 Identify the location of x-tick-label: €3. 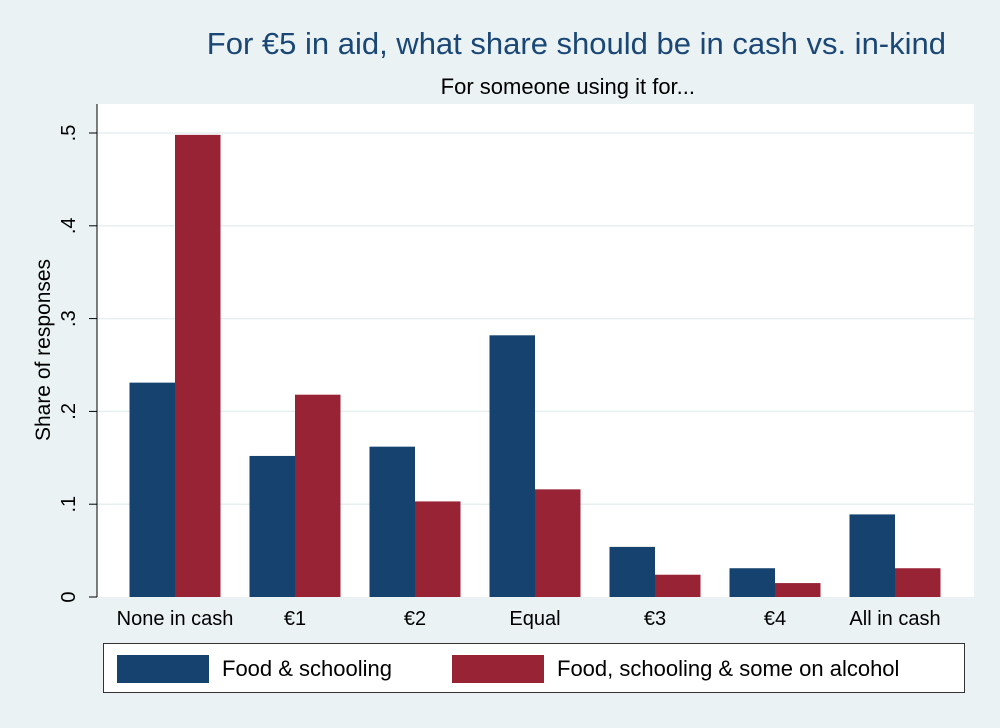
(655, 619).